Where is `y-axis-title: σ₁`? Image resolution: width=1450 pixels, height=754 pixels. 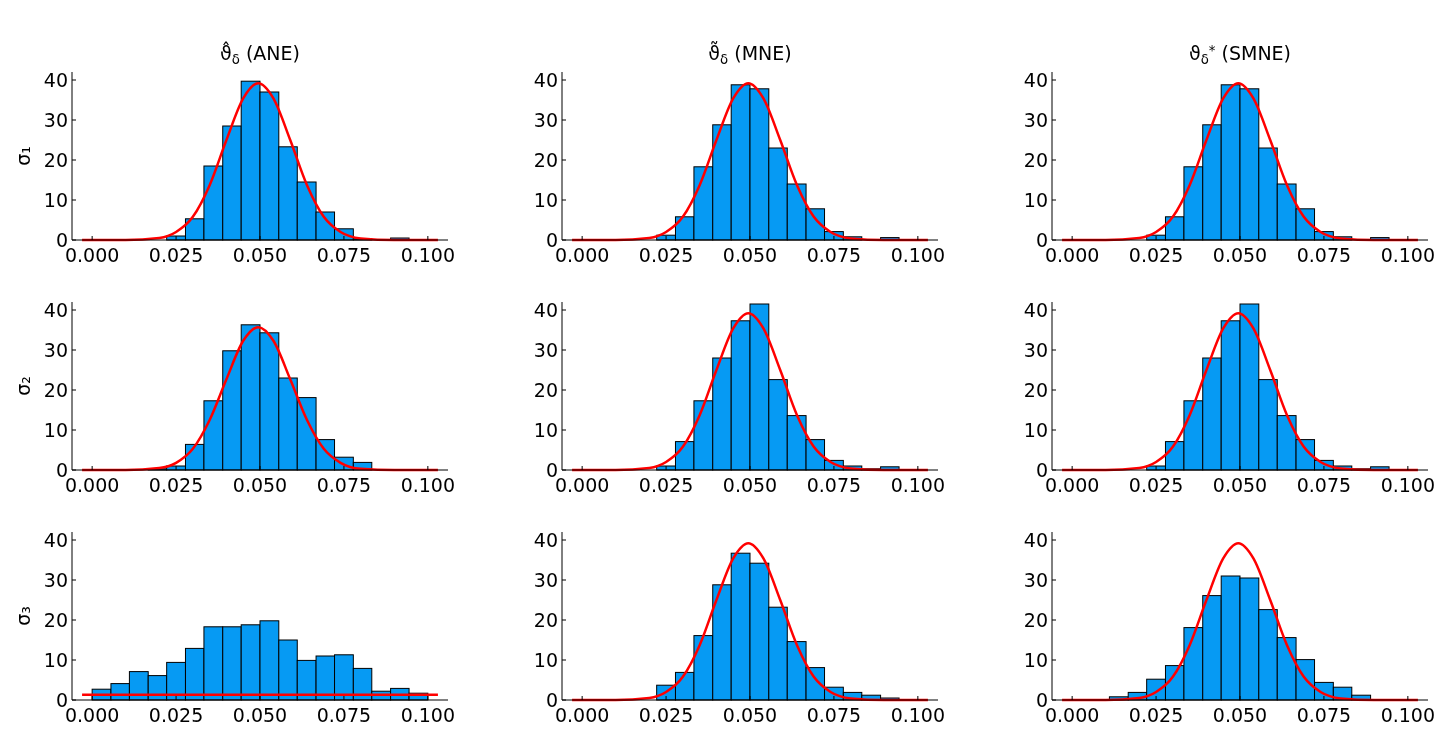
y-axis-title: σ₁ is located at coordinates (23, 156).